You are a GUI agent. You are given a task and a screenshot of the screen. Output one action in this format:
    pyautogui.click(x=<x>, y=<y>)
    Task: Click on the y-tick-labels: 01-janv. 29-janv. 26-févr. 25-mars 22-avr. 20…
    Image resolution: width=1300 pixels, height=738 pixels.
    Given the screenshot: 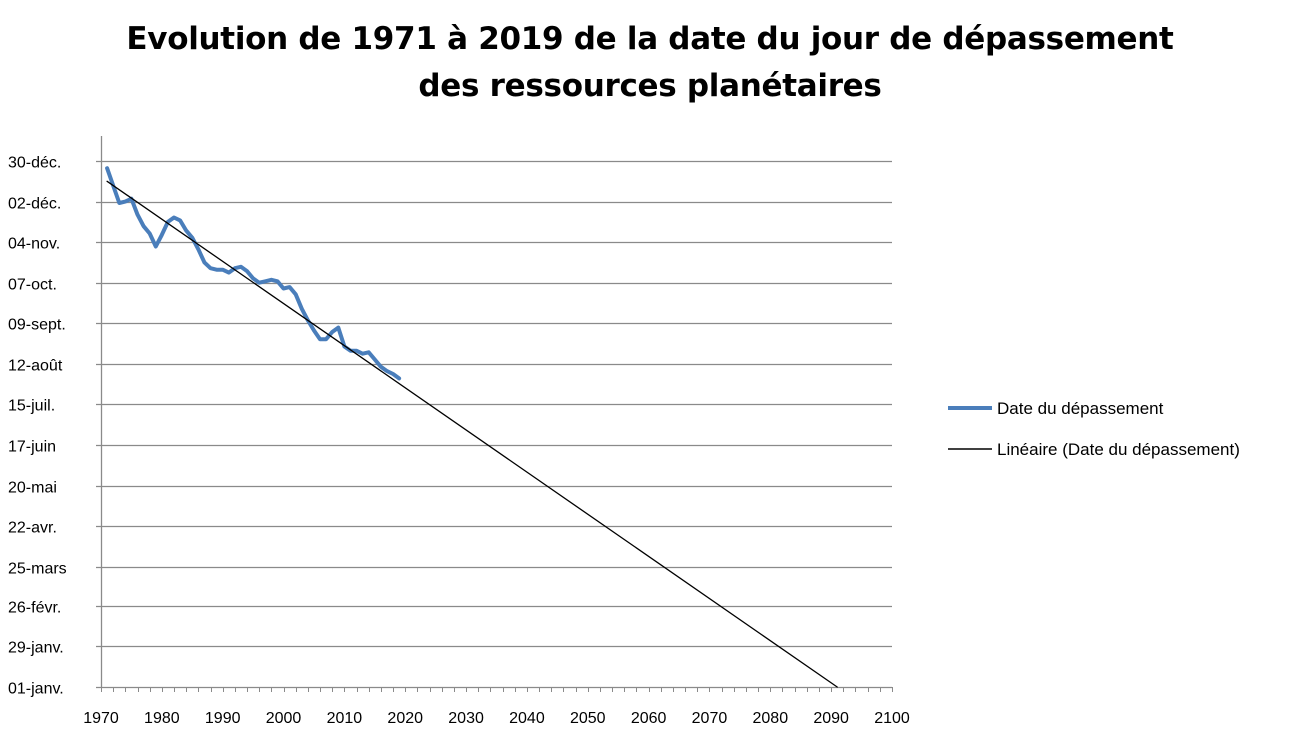 What is the action you would take?
    pyautogui.click(x=37, y=426)
    